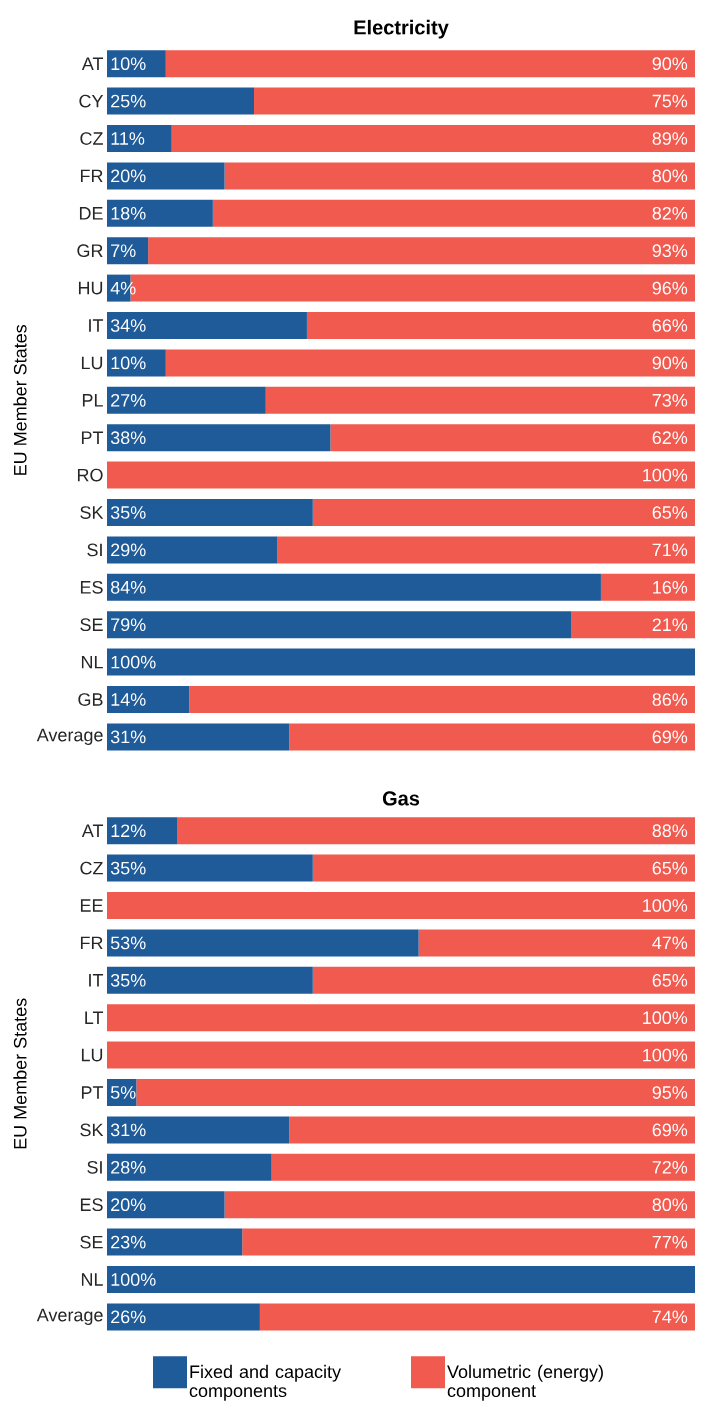  I want to click on data-label: 96%, so click(670, 288).